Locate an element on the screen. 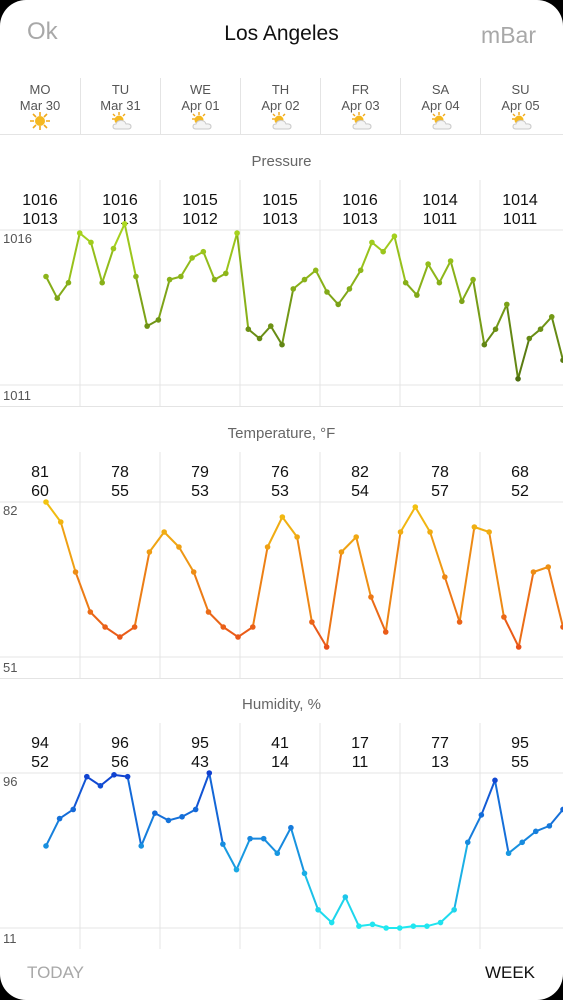 The height and width of the screenshot is (1000, 563). pressure-title: Pressure is located at coordinates (281, 161).